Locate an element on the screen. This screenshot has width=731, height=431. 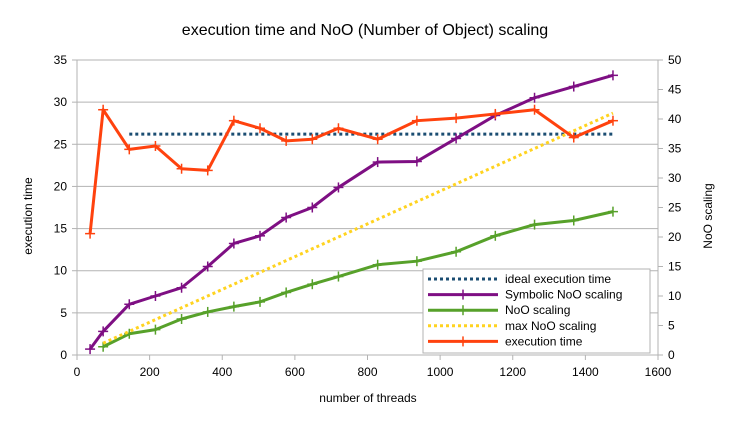
y-left-tick-label: 0 is located at coordinates (63, 355).